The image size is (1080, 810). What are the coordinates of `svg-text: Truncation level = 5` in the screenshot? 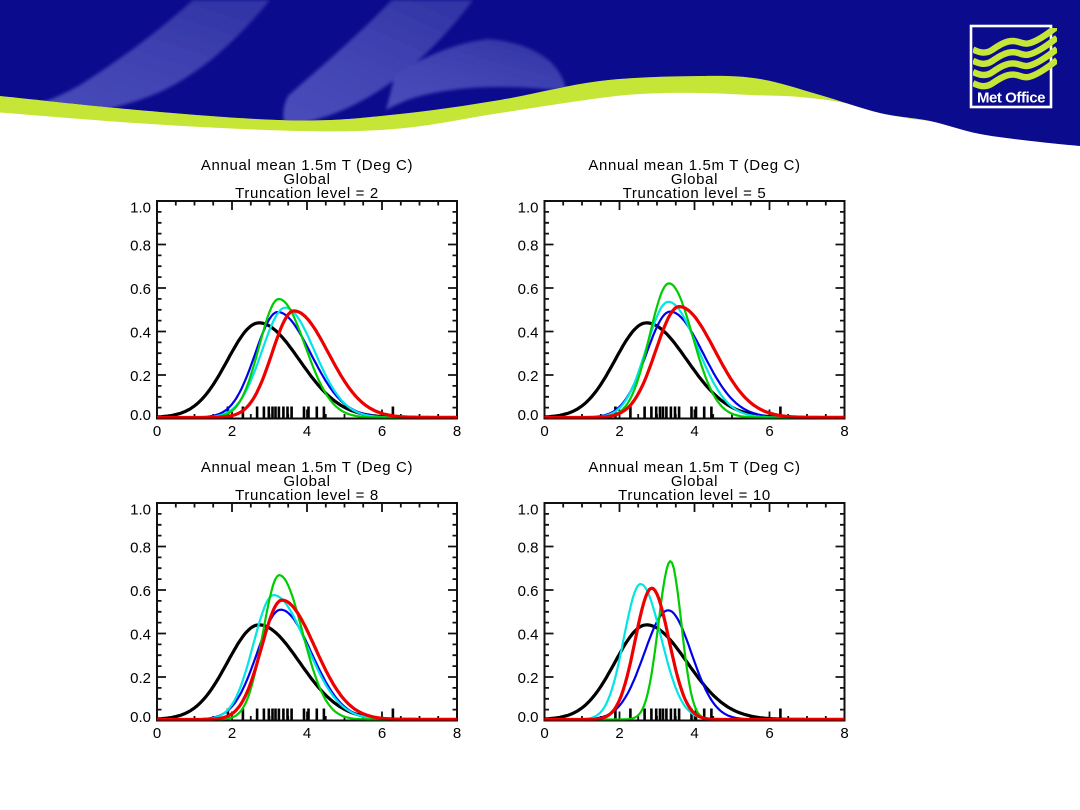 It's located at (695, 193).